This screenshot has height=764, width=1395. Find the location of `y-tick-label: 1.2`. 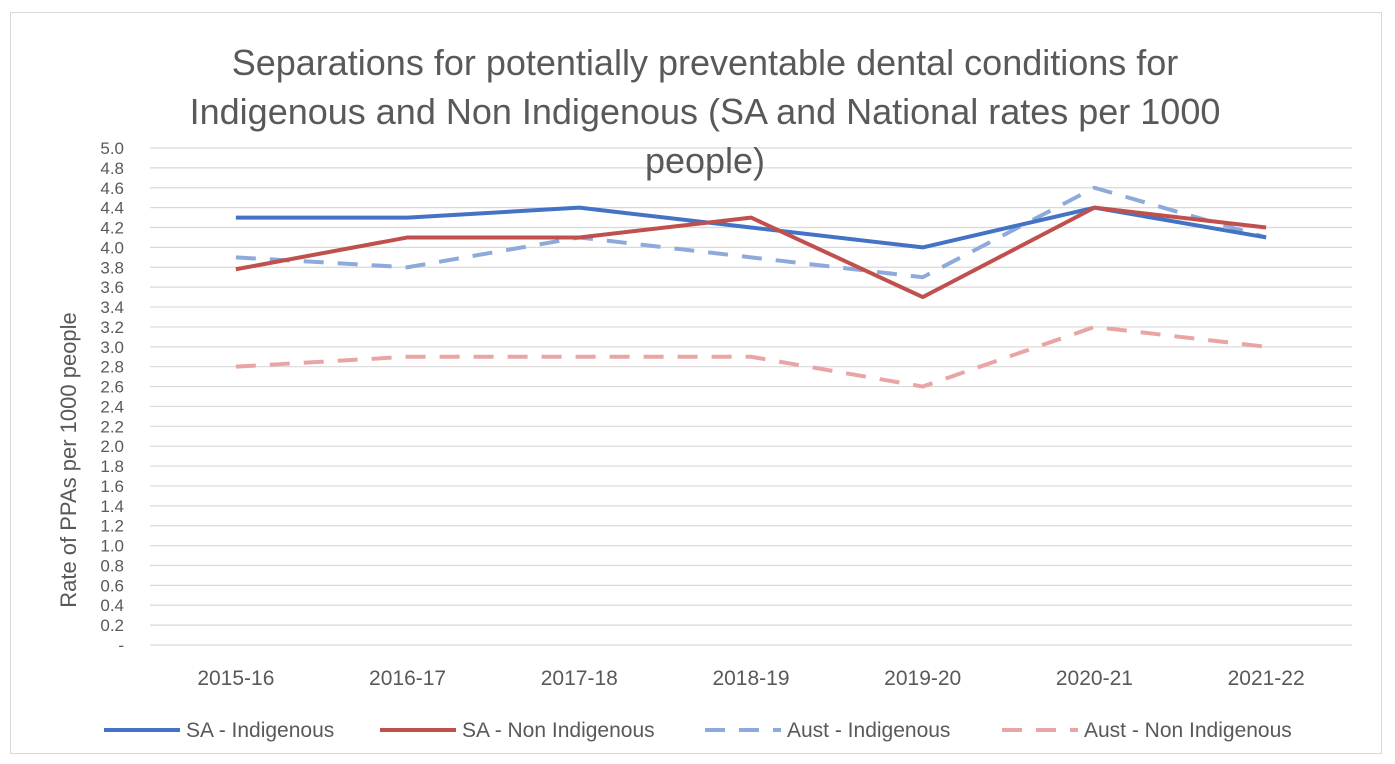

y-tick-label: 1.2 is located at coordinates (112, 526).